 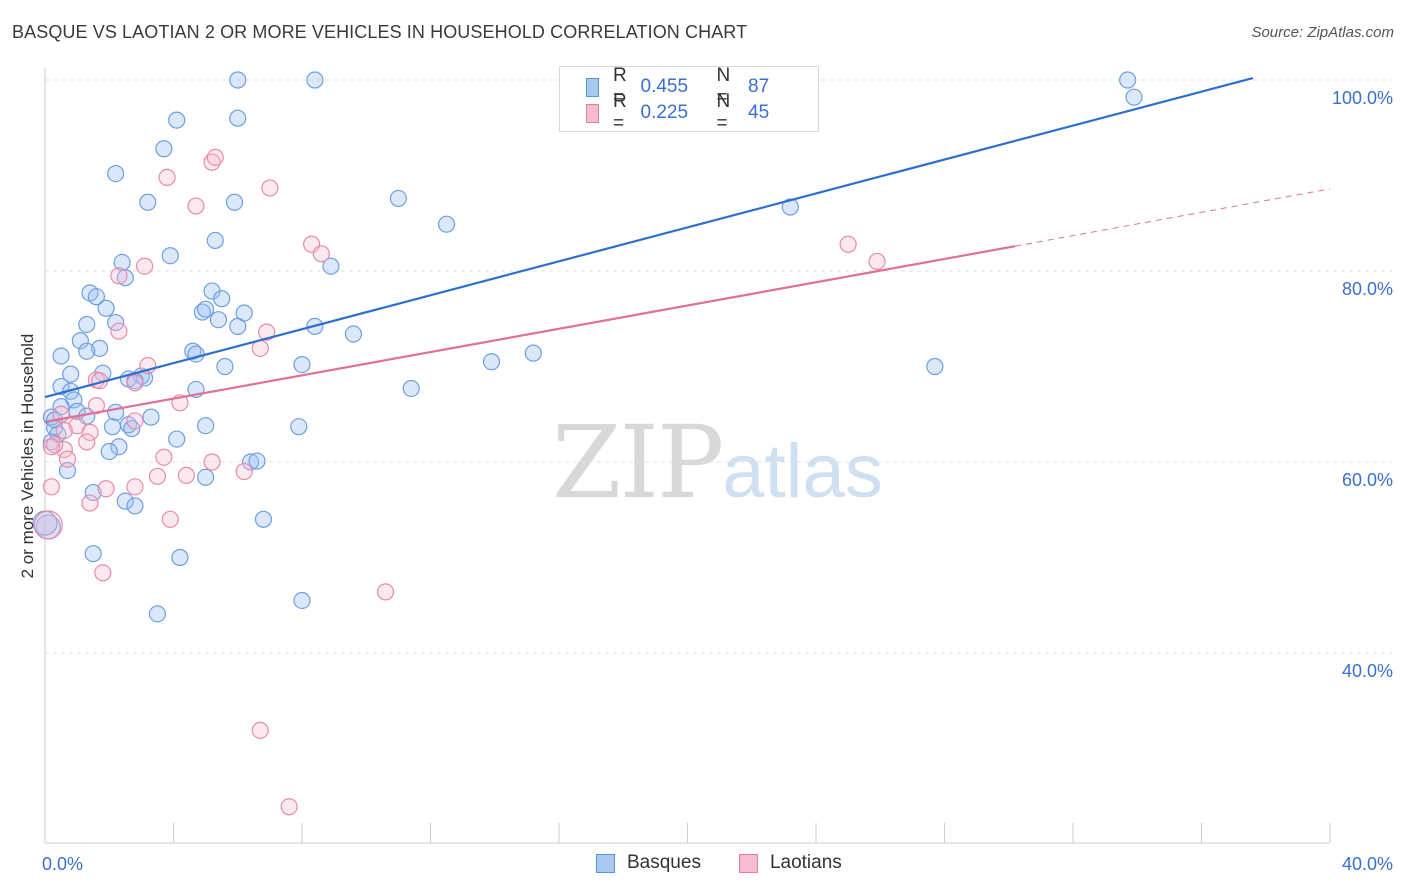 What do you see at coordinates (805, 862) in the screenshot?
I see `laotians-legend-label: Laotians` at bounding box center [805, 862].